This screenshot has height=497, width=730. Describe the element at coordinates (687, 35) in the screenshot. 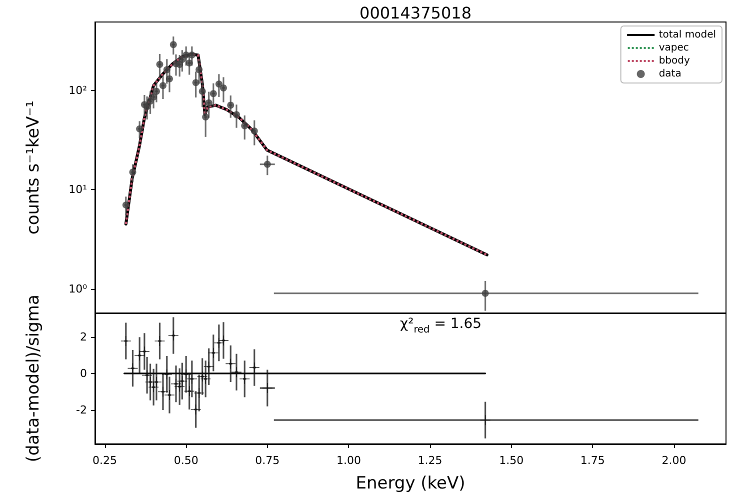

I see `legend-label: total model` at that location.